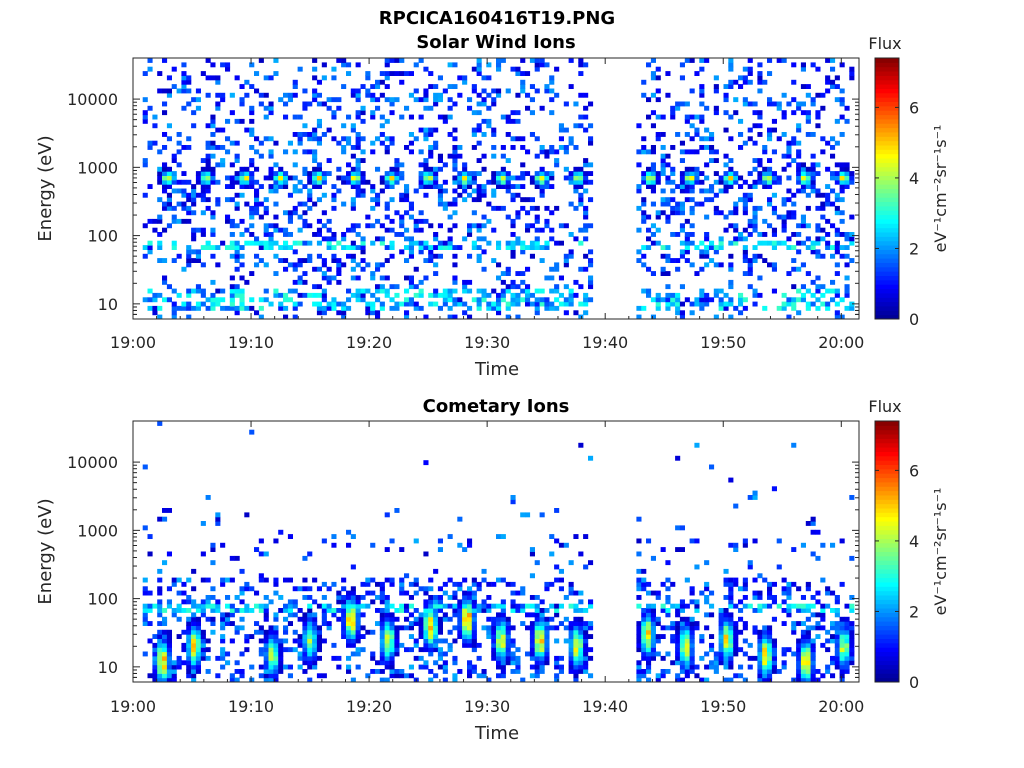 The height and width of the screenshot is (768, 1024). Describe the element at coordinates (497, 18) in the screenshot. I see `figure-title: RPCICA160416T19.PNG` at that location.